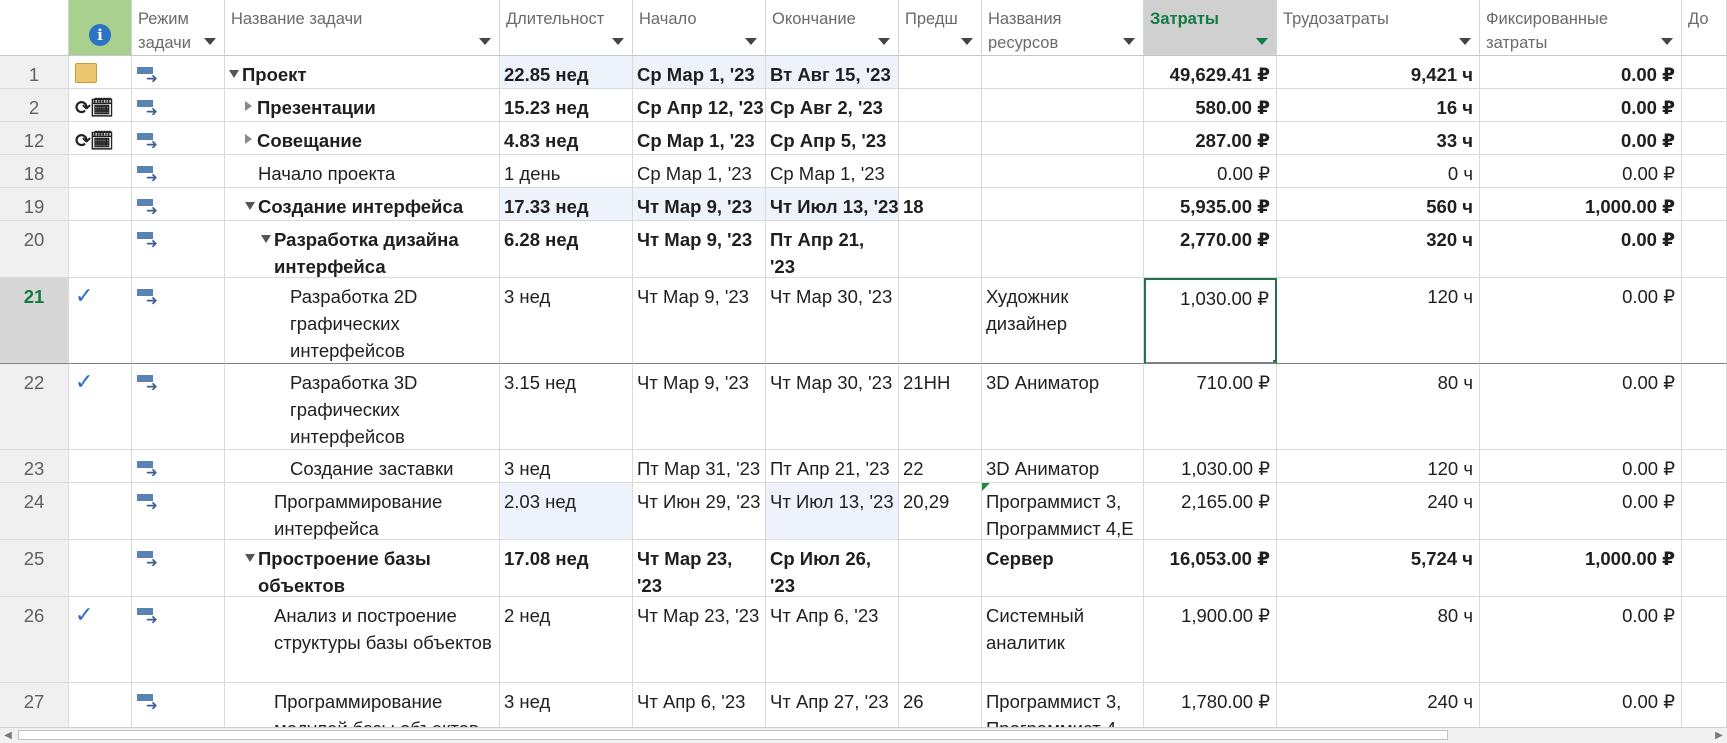 This screenshot has height=743, width=1727. Describe the element at coordinates (34, 204) in the screenshot. I see `row-number: 19` at that location.